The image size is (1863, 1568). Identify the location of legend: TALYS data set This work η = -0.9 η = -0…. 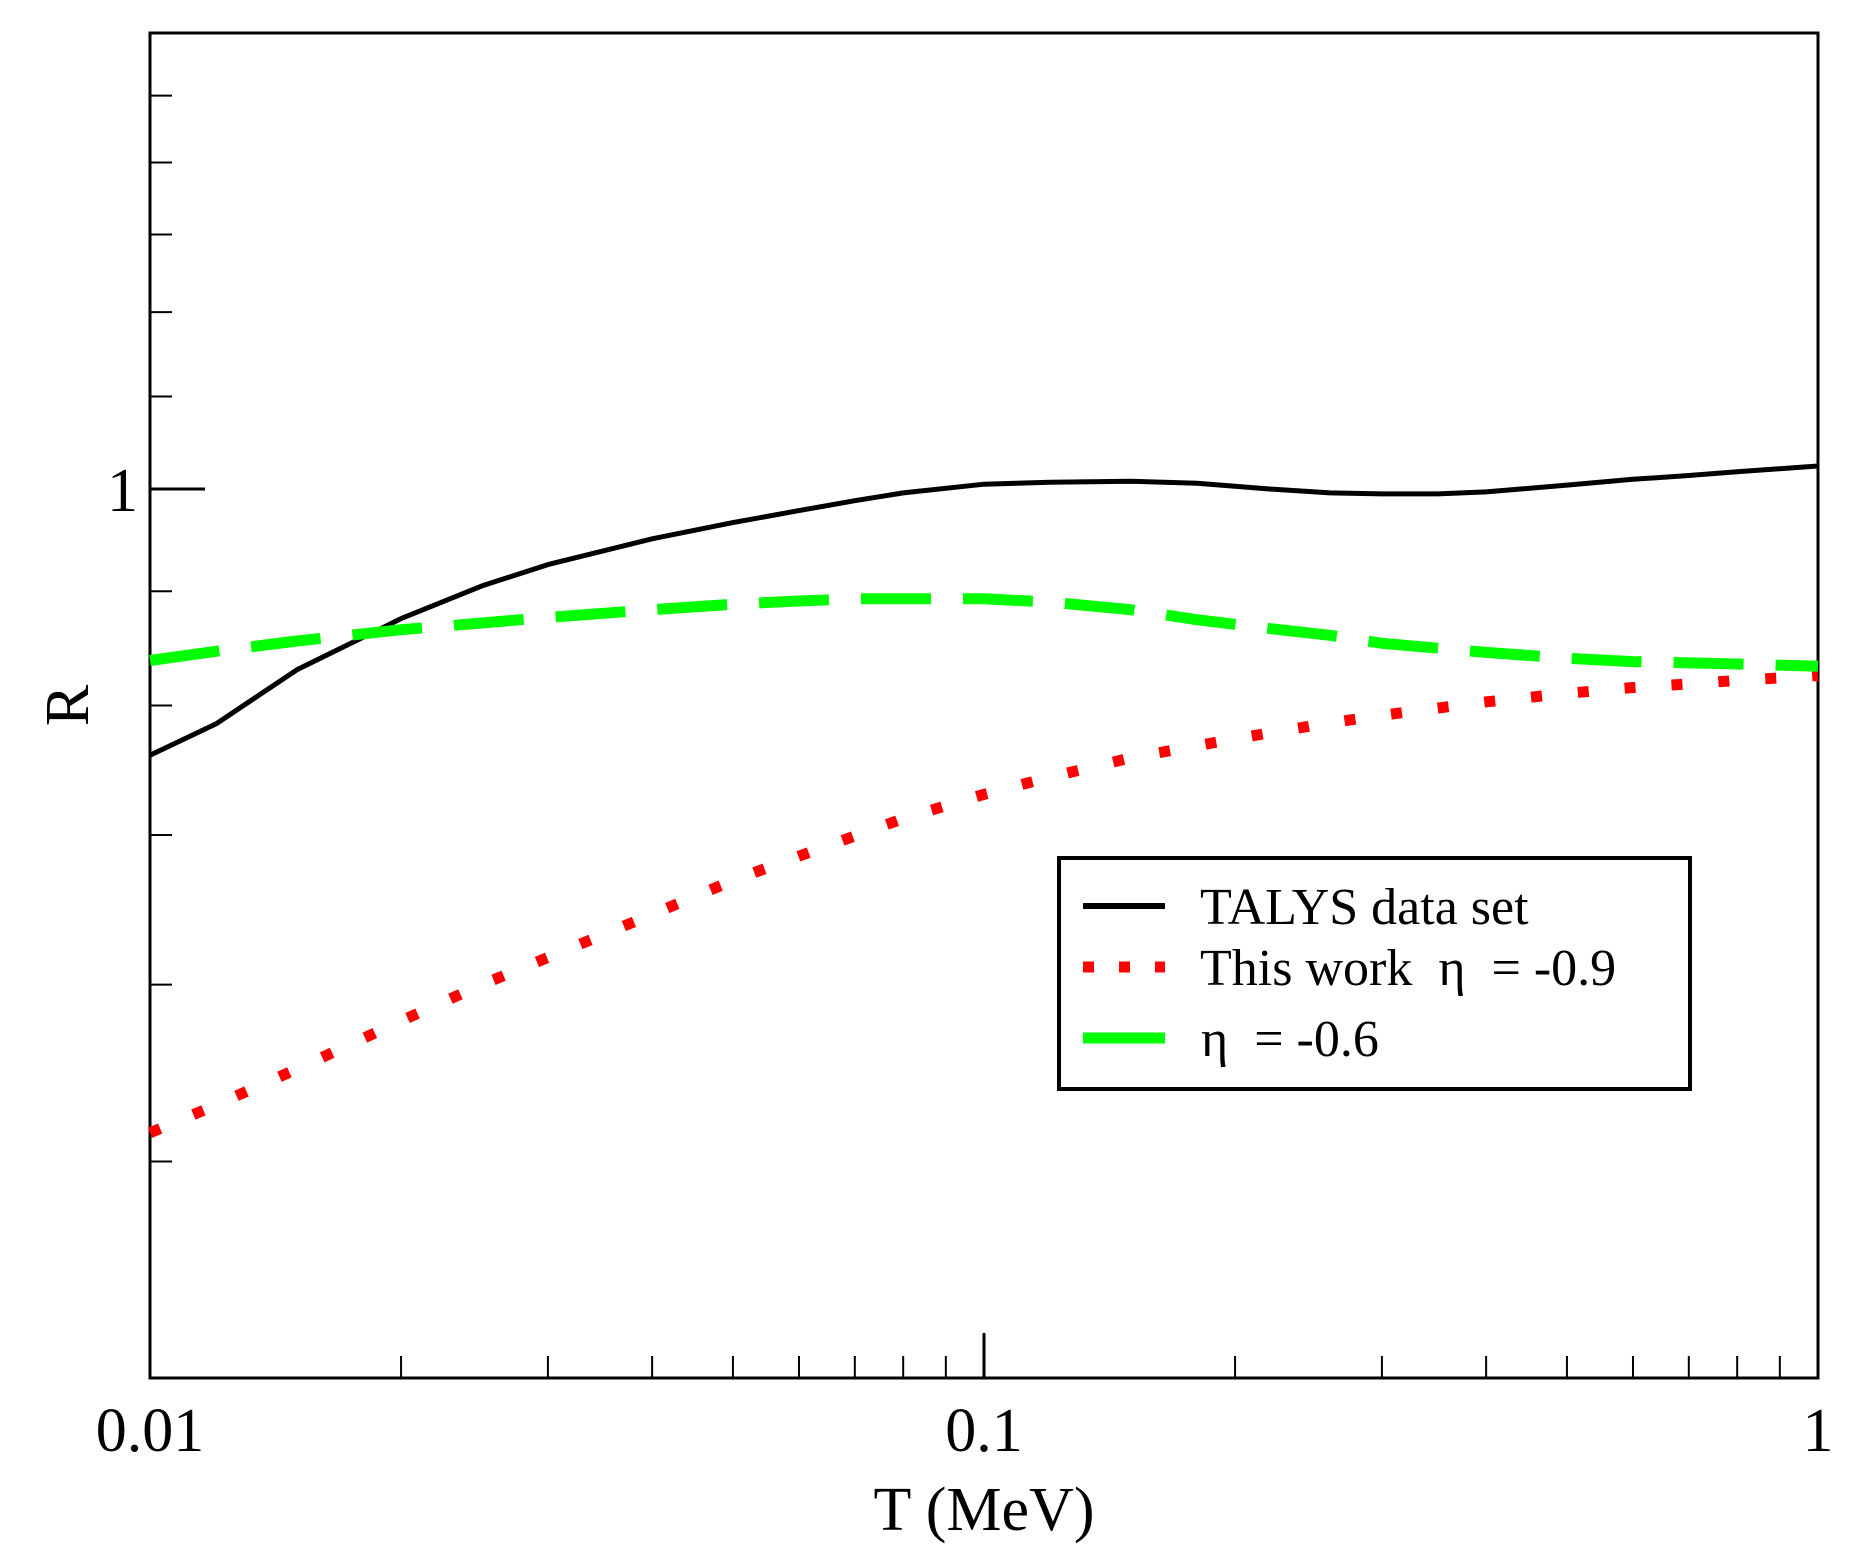
(1374, 973).